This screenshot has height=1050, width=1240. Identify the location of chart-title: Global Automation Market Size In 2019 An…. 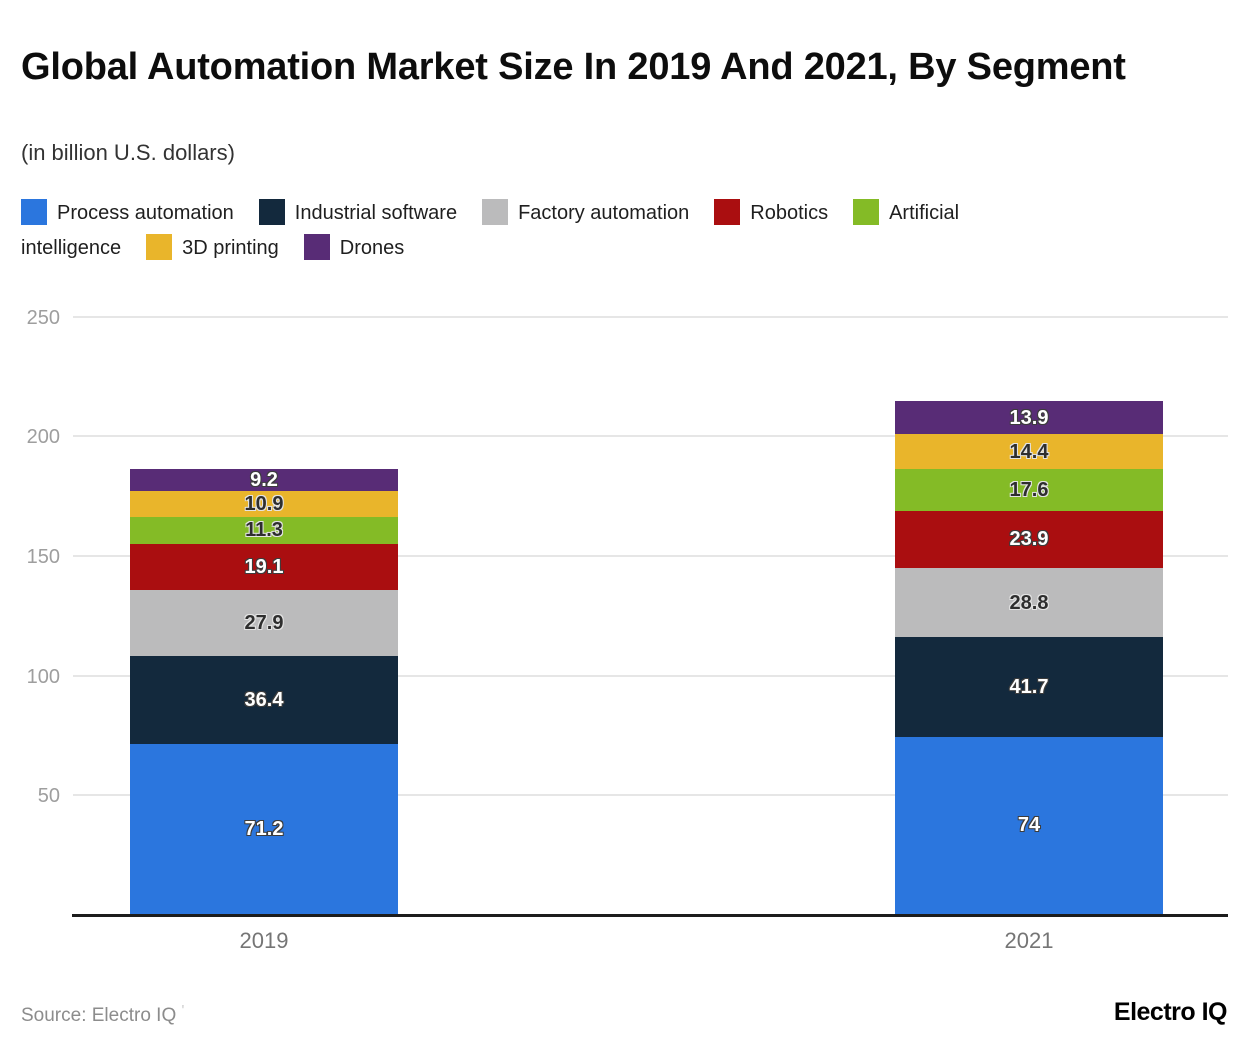
(573, 67).